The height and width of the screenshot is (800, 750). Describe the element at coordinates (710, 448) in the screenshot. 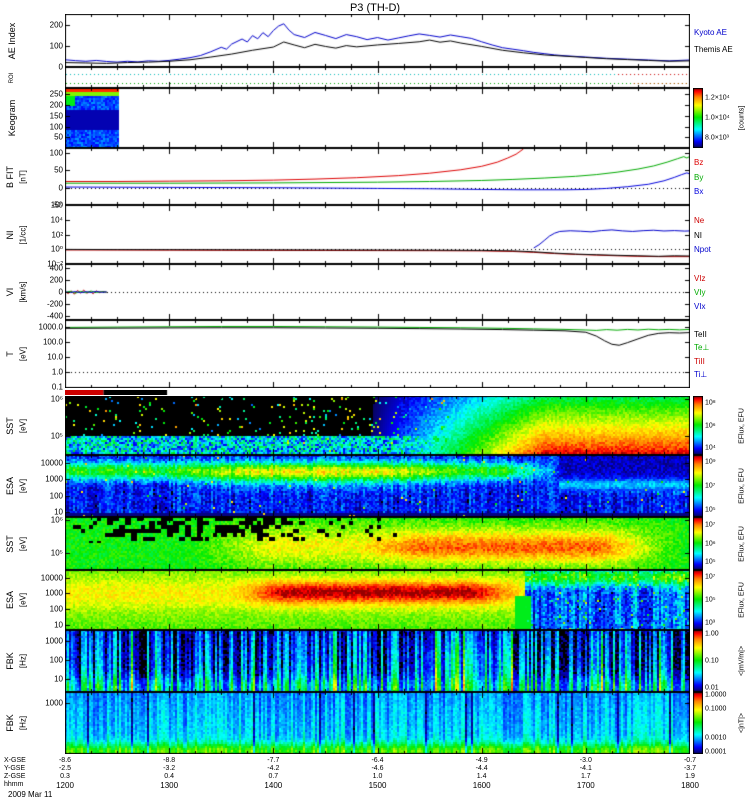

I see `colorbar-tick-label: 10⁴` at that location.